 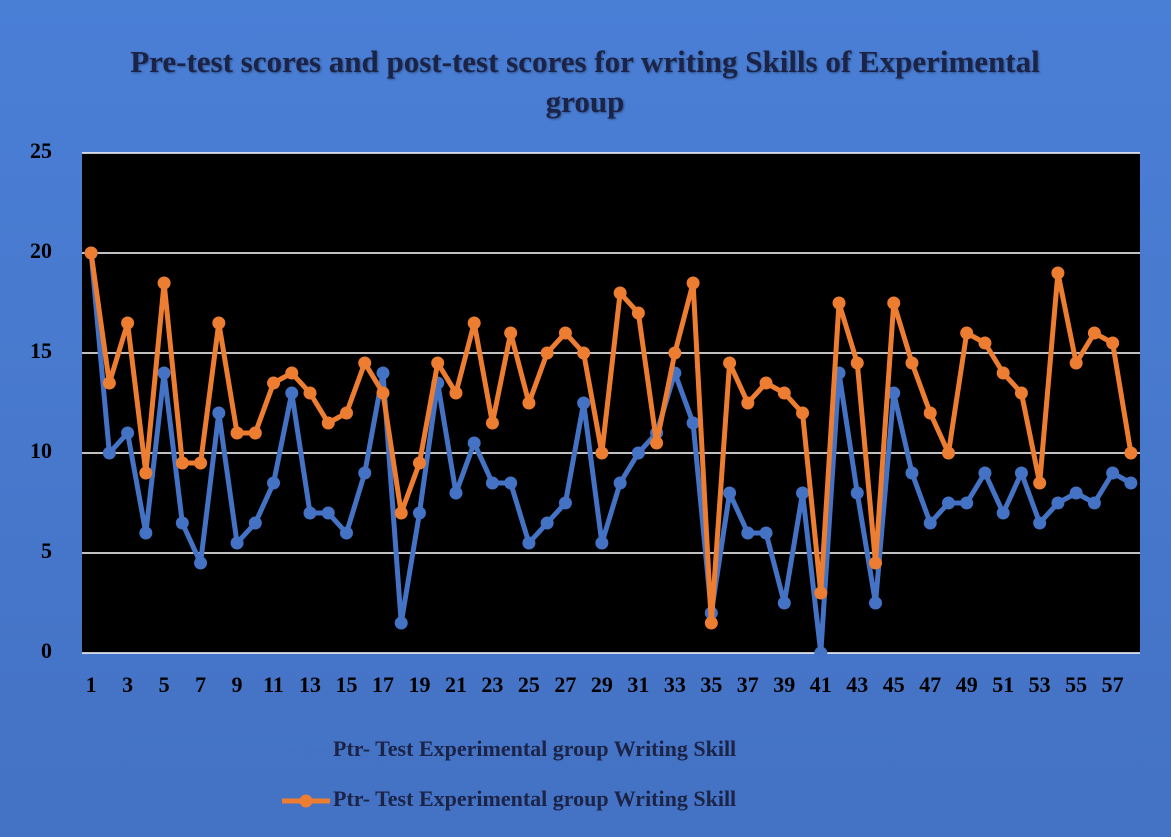 I want to click on x-tick-label: 17, so click(x=383, y=684).